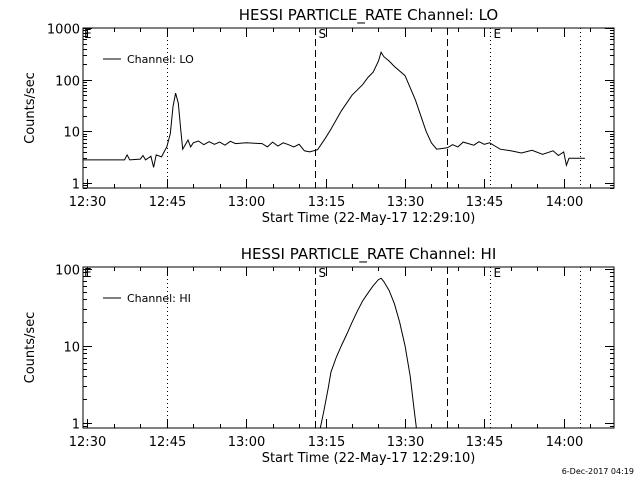 Image resolution: width=640 pixels, height=480 pixels. I want to click on panel1-y-axis-label: Counts/sec, so click(30, 108).